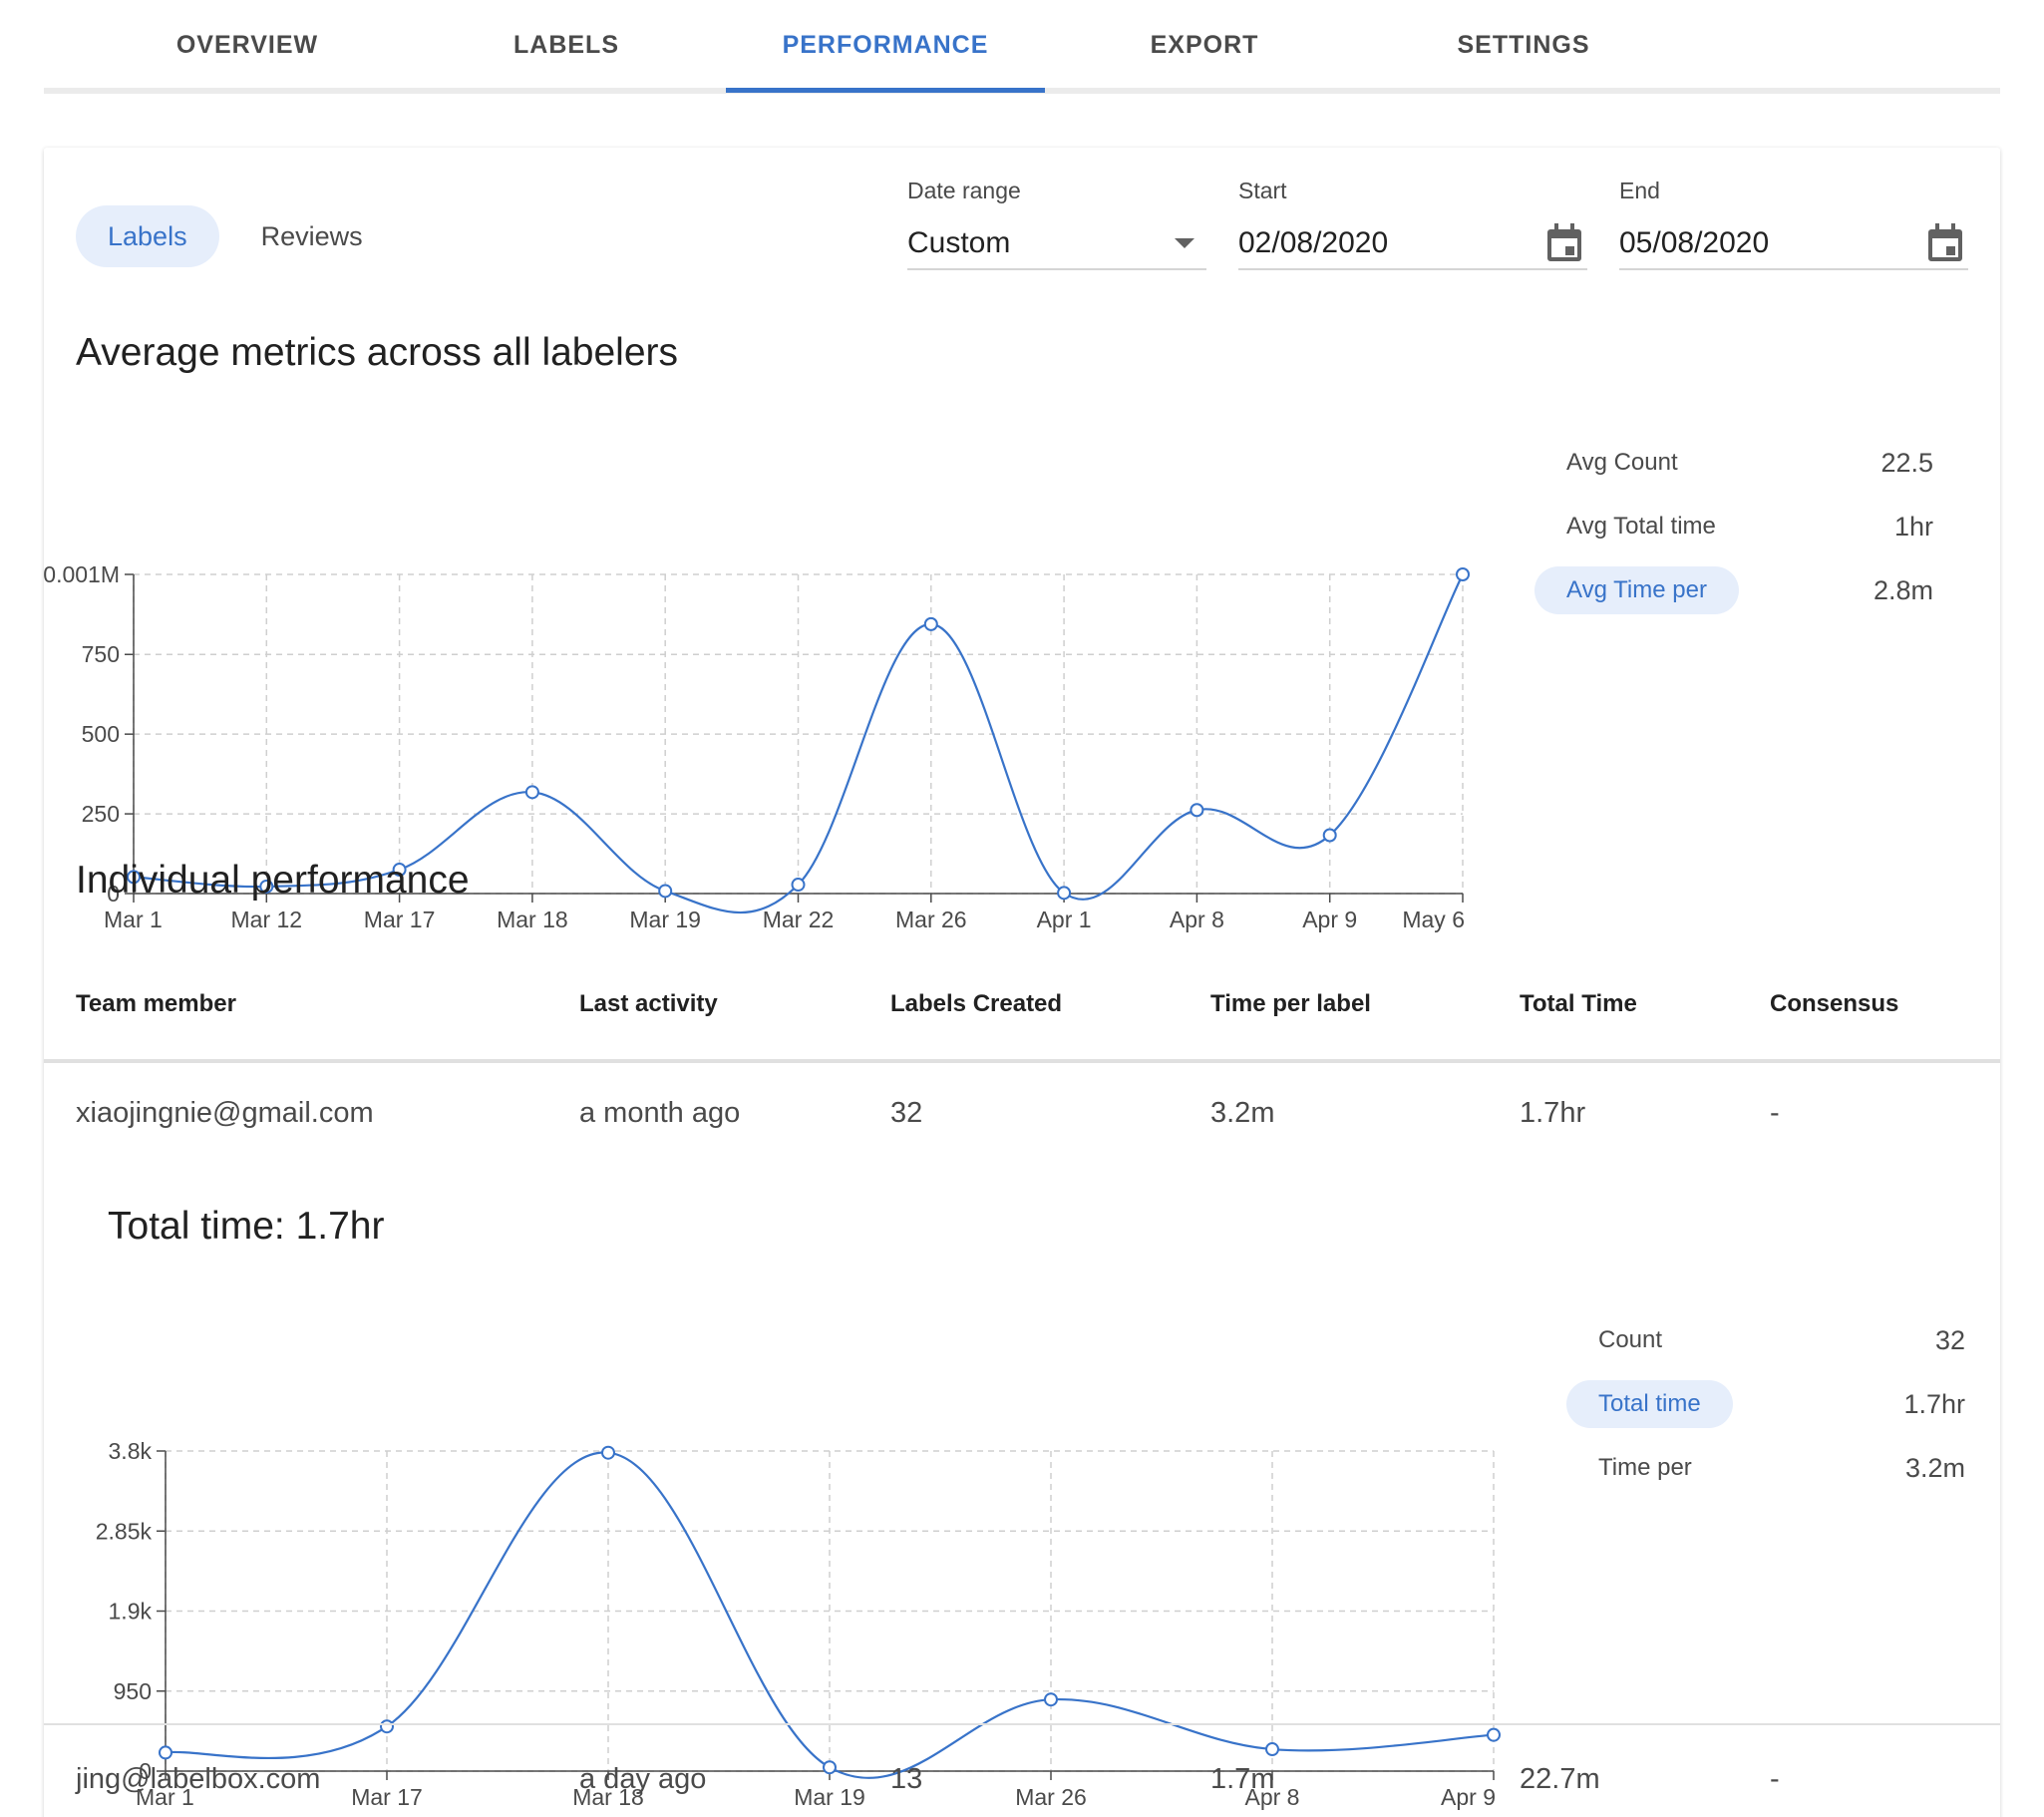 The height and width of the screenshot is (1817, 2044). What do you see at coordinates (1765, 1340) in the screenshot?
I see `metric-row-count: Count 32` at bounding box center [1765, 1340].